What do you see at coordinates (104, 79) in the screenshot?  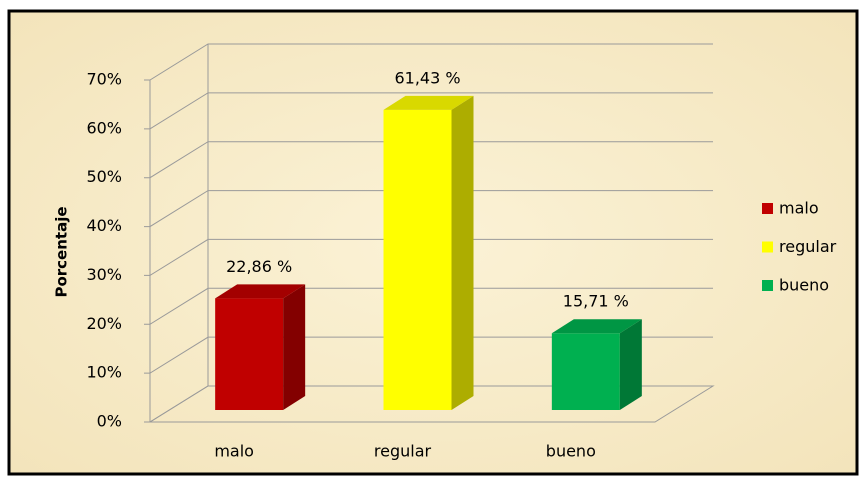 I see `y-tick-label: 70%` at bounding box center [104, 79].